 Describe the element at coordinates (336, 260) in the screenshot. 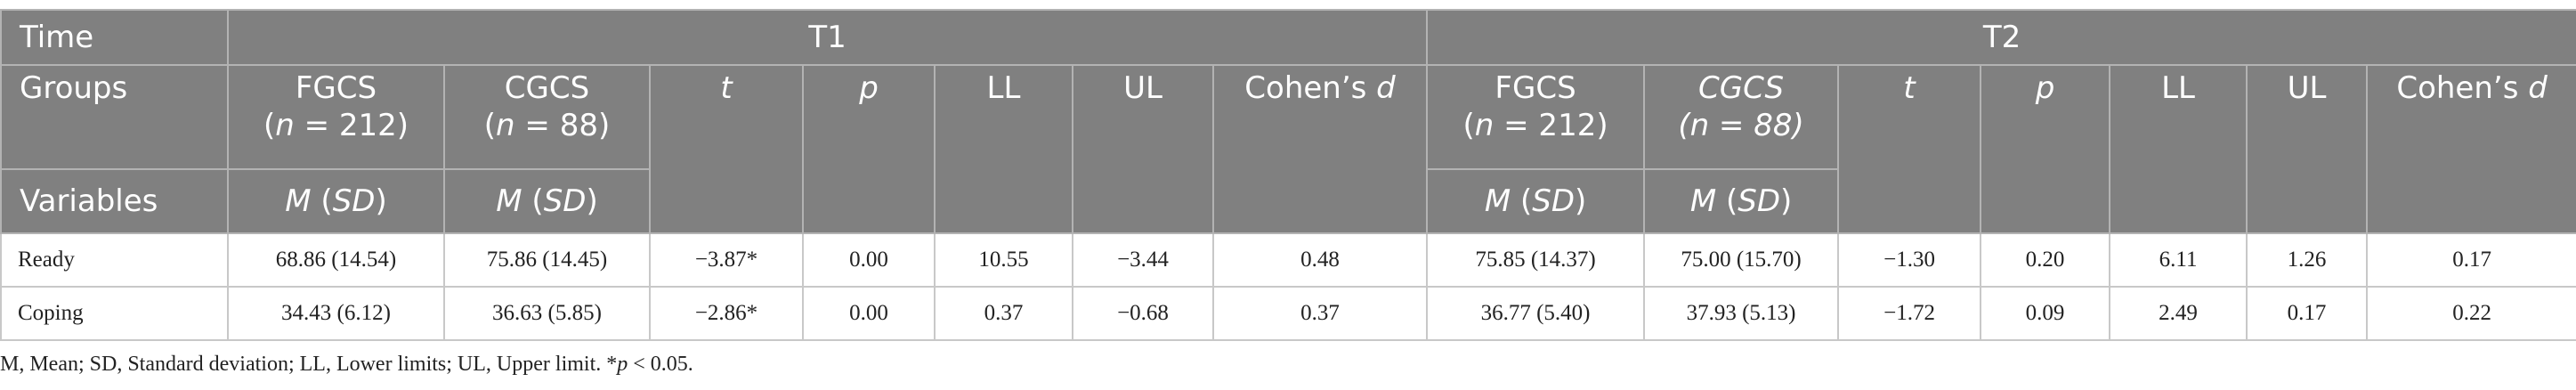

I see `body-cell: 68.86 (14.54)` at that location.